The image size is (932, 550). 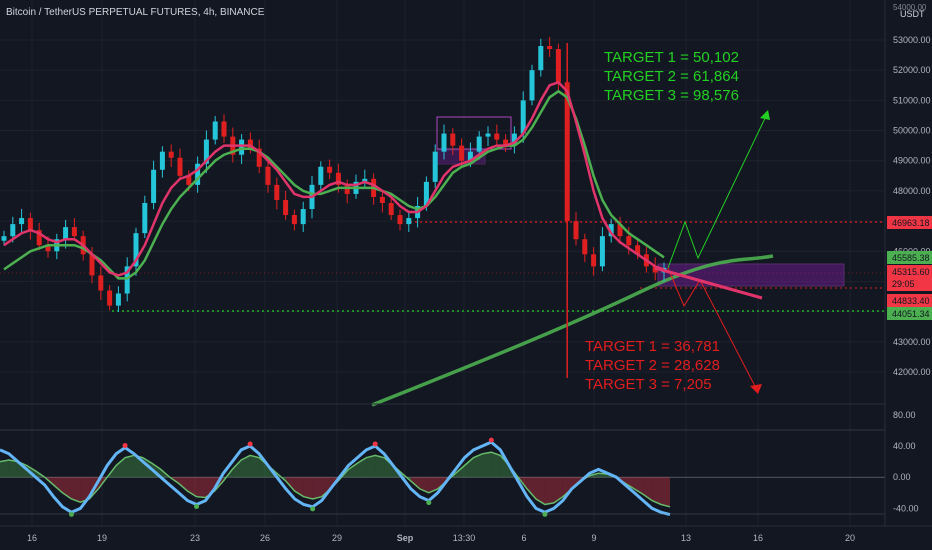 I want to click on range-box-upper, so click(x=474, y=133).